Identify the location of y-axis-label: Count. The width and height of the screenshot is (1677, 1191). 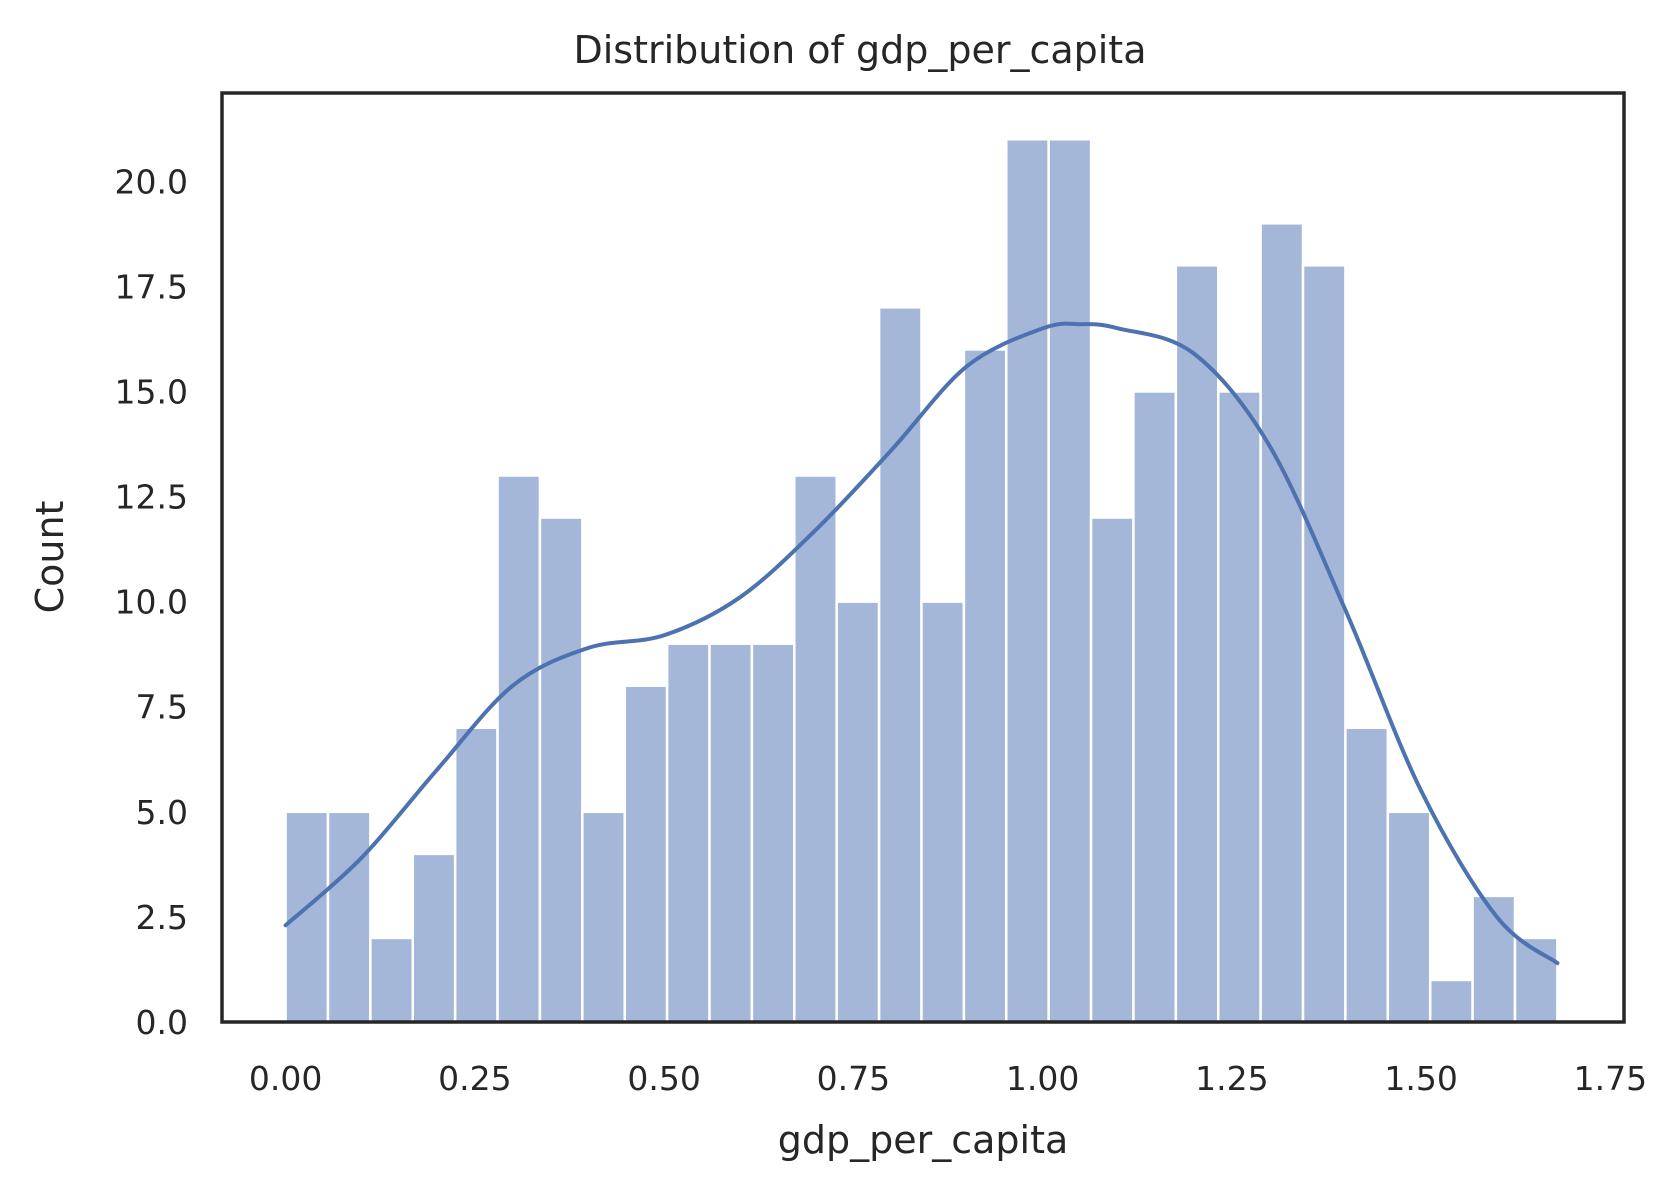
(50, 557).